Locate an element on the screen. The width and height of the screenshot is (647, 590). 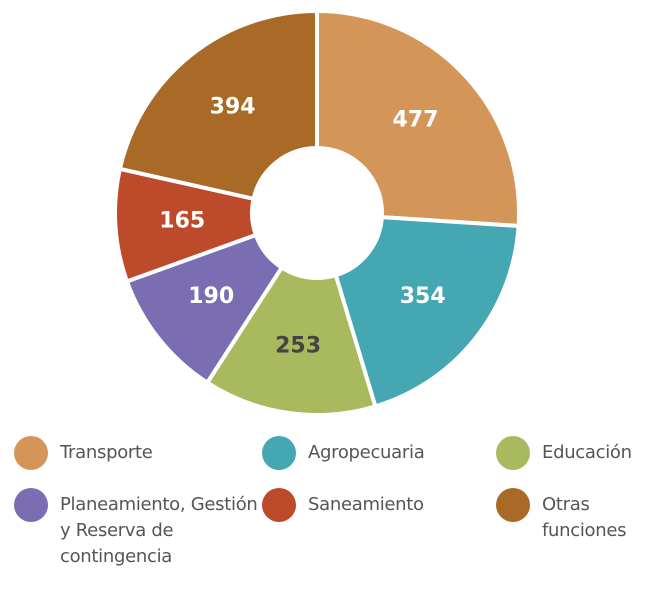
legend-label: Educación is located at coordinates (587, 452).